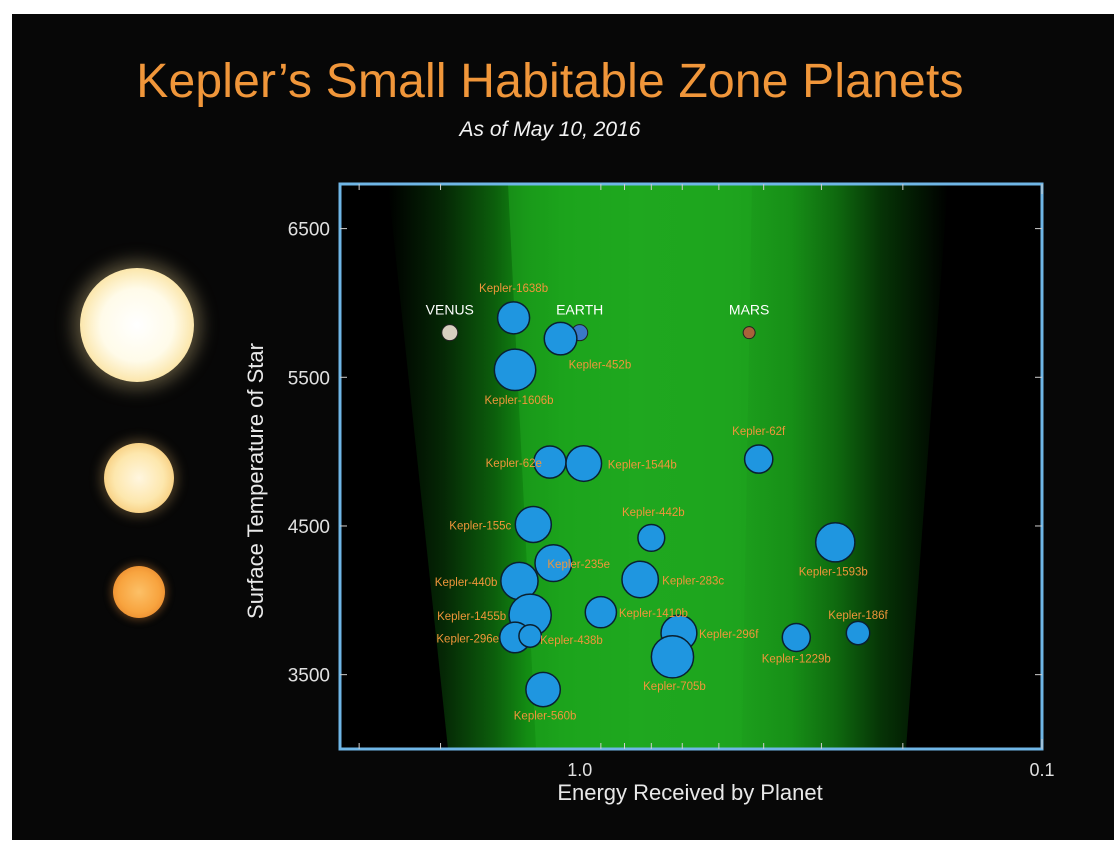  What do you see at coordinates (653, 614) in the screenshot?
I see `planet-label: Kepler-1410b` at bounding box center [653, 614].